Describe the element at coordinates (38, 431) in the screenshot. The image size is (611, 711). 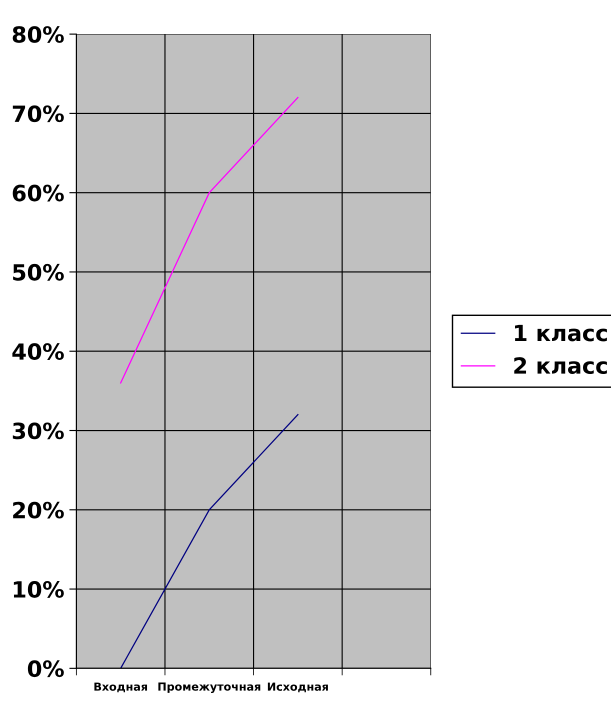
I see `y-tick-label: 30%` at that location.